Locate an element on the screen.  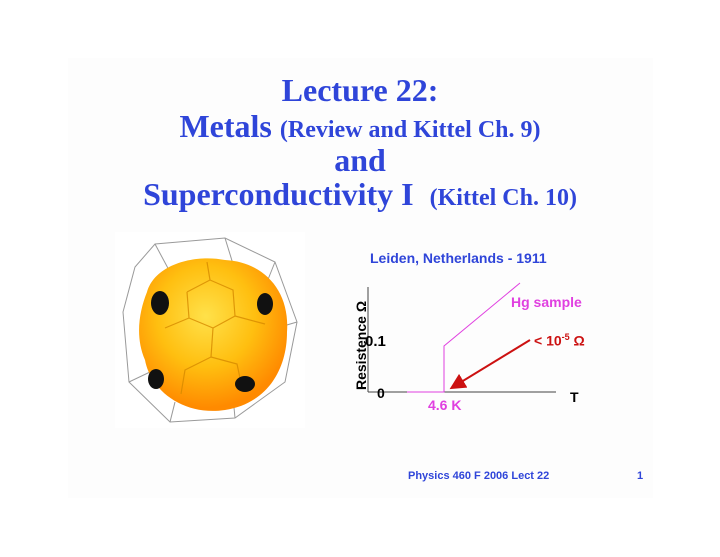
footer-course: Physics 460 F 2006 Lect 22 is located at coordinates (479, 476).